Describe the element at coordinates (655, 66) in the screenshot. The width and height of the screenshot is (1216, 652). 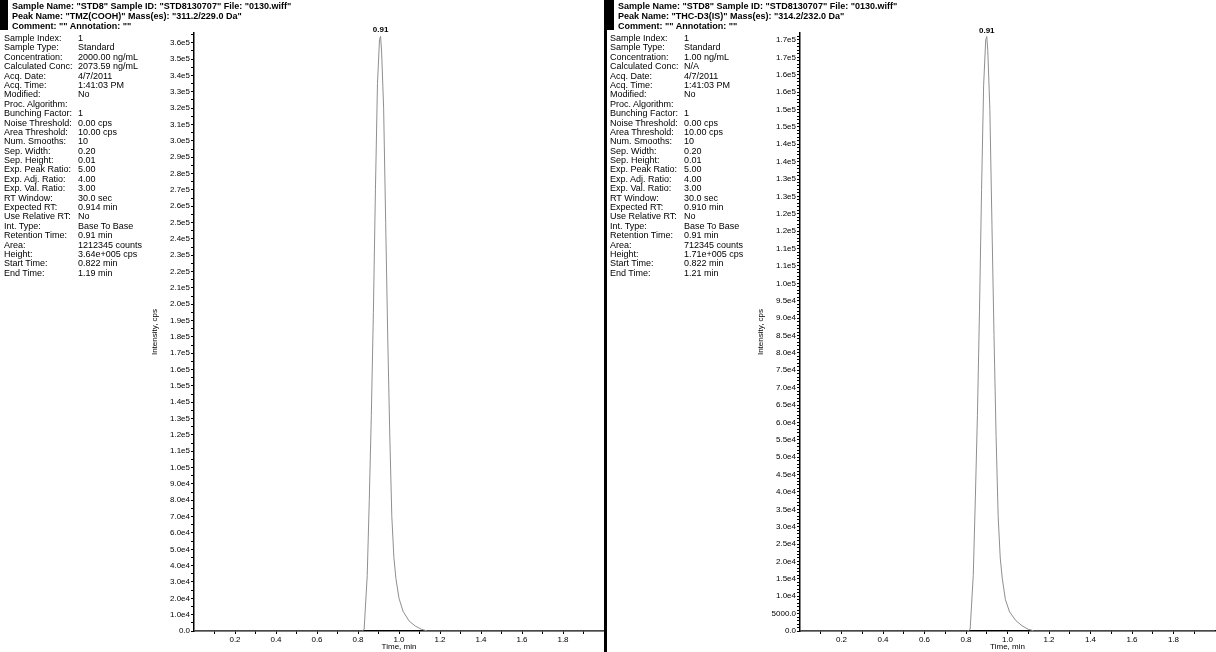
I see `text: Calculated Conc: N/A` at that location.